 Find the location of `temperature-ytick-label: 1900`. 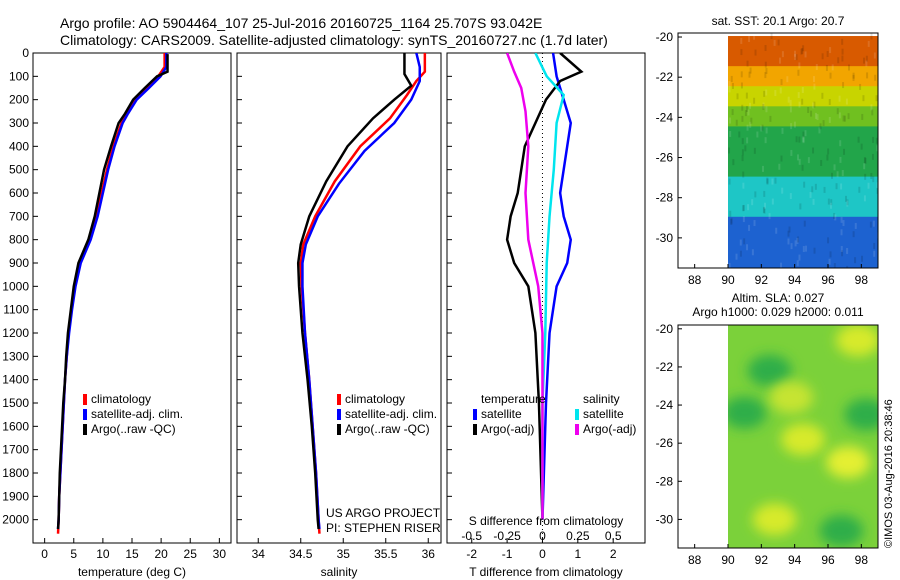

temperature-ytick-label: 1900 is located at coordinates (15, 496).